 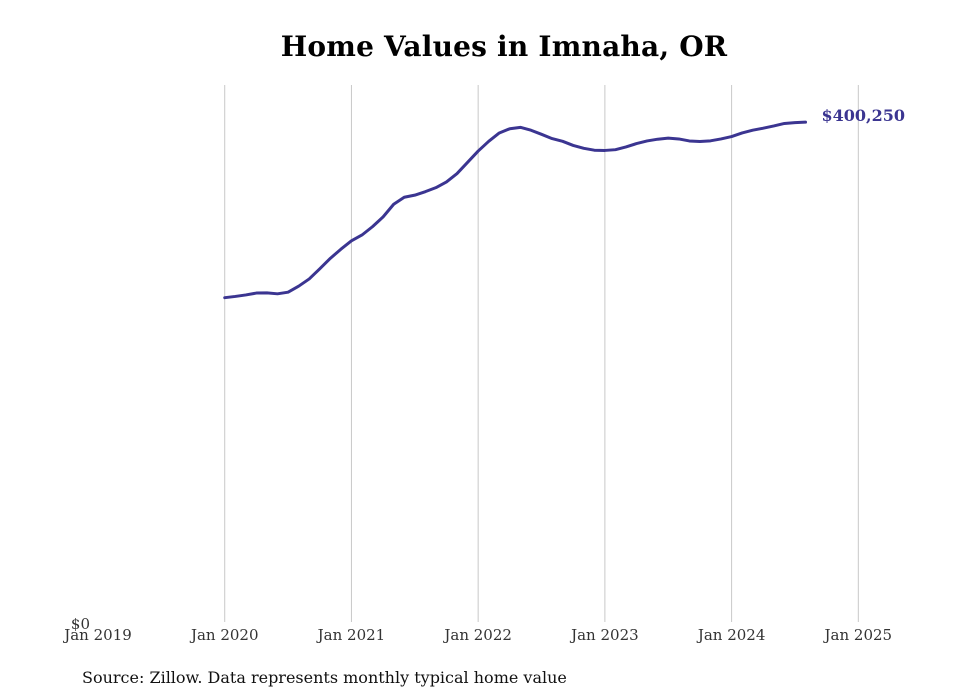 I want to click on end-value-label: $400,250, so click(x=864, y=115).